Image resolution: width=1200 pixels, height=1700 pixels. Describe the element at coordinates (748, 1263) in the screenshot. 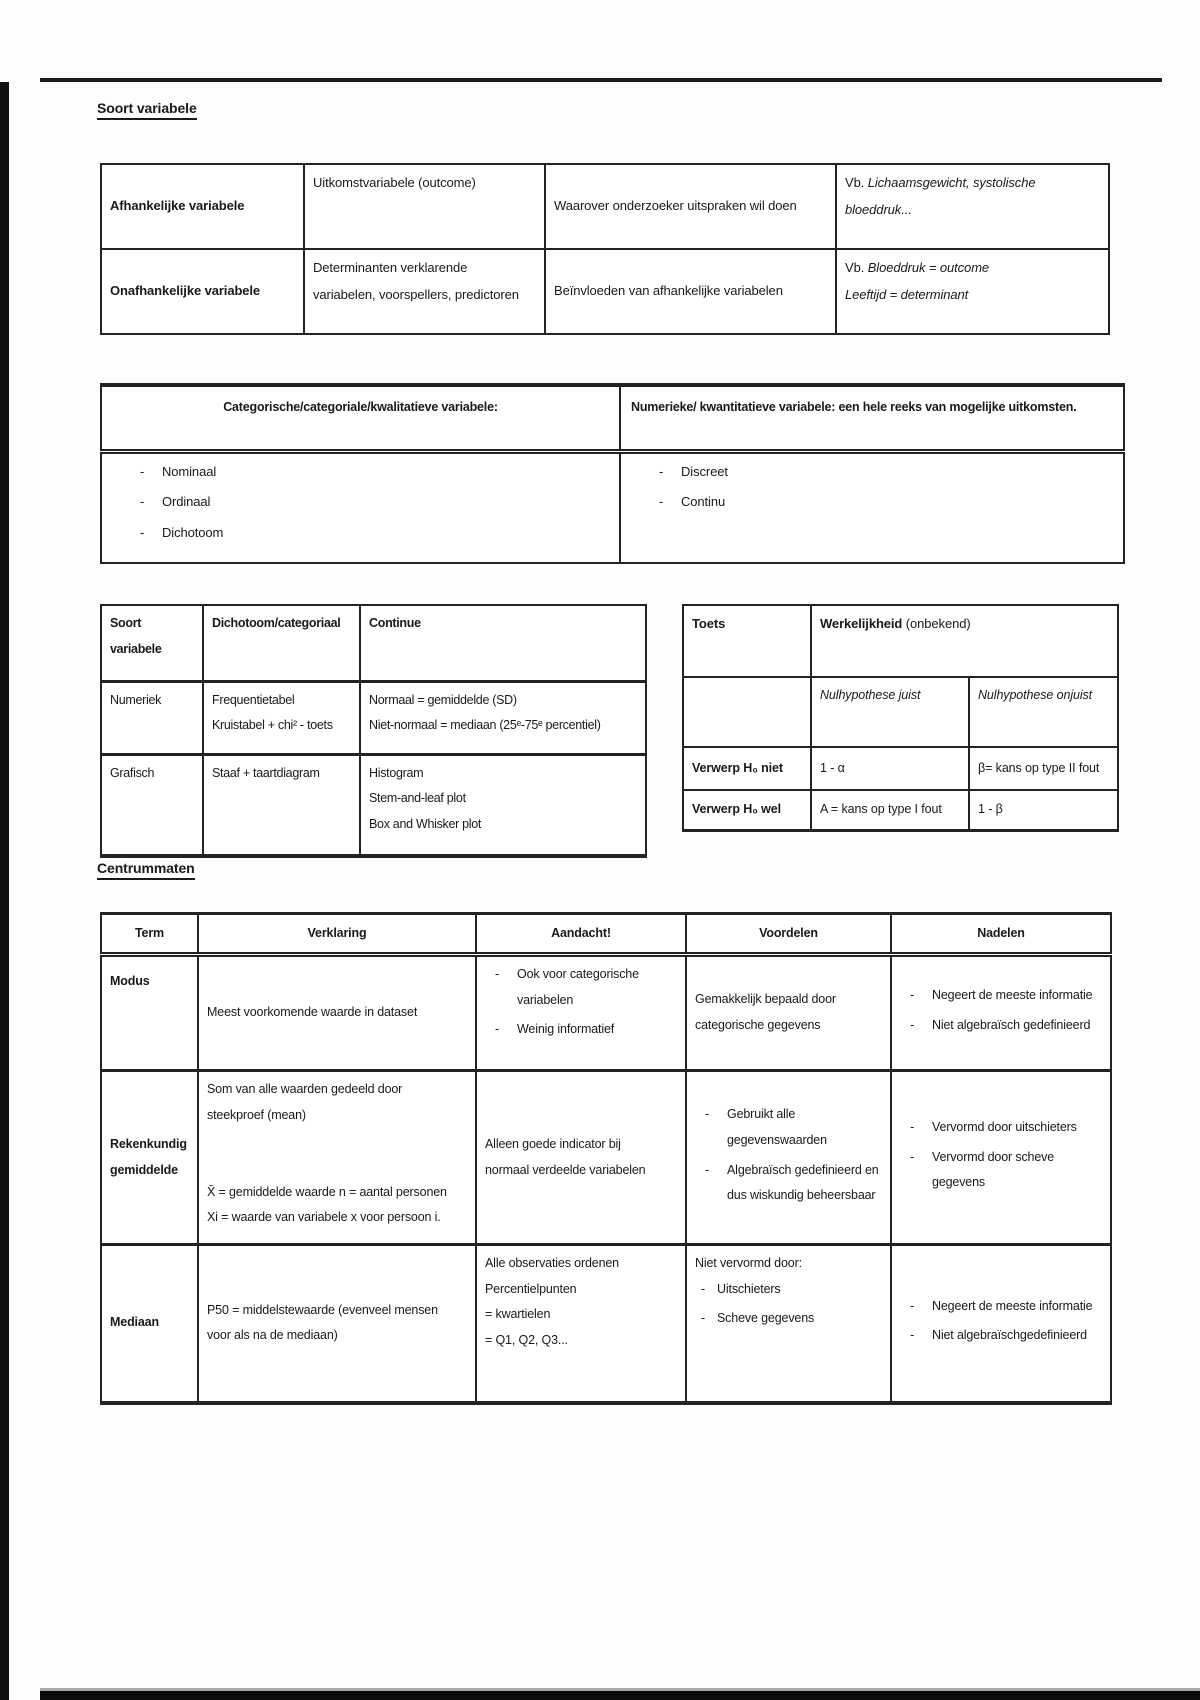

I see `voordelen-intro: Niet vervormd door:` at that location.